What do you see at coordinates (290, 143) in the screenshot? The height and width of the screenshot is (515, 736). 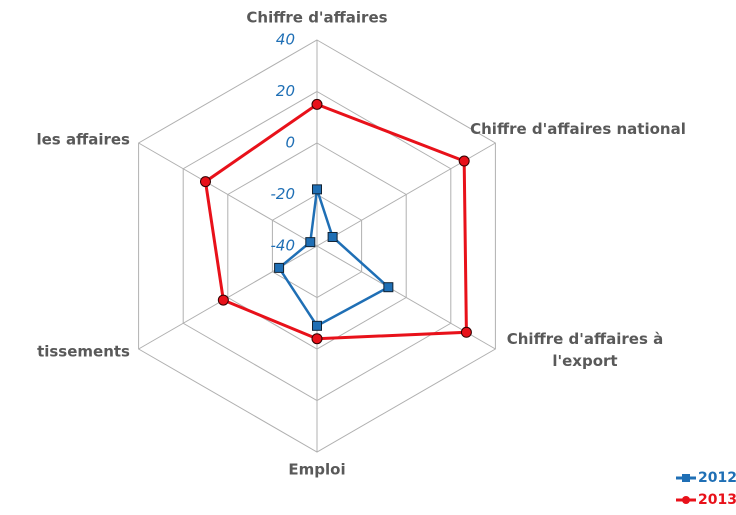 I see `r-tick-label: 0` at bounding box center [290, 143].